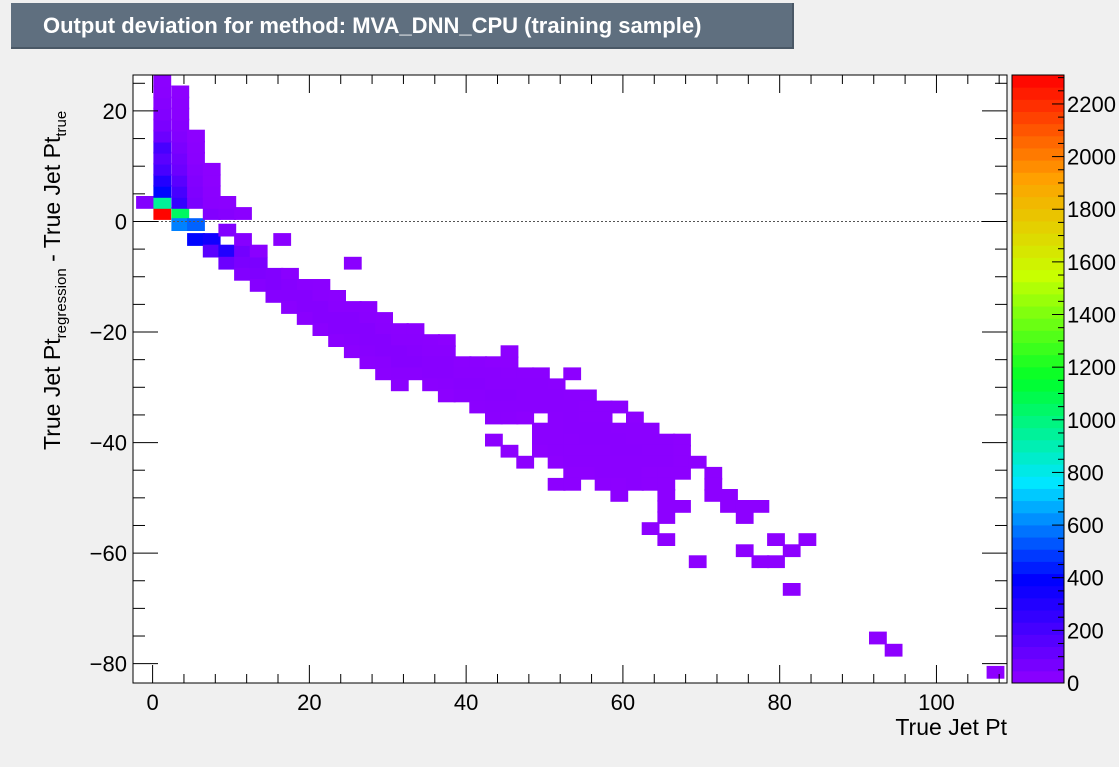  I want to click on palette-tick-label: 800, so click(1085, 472).